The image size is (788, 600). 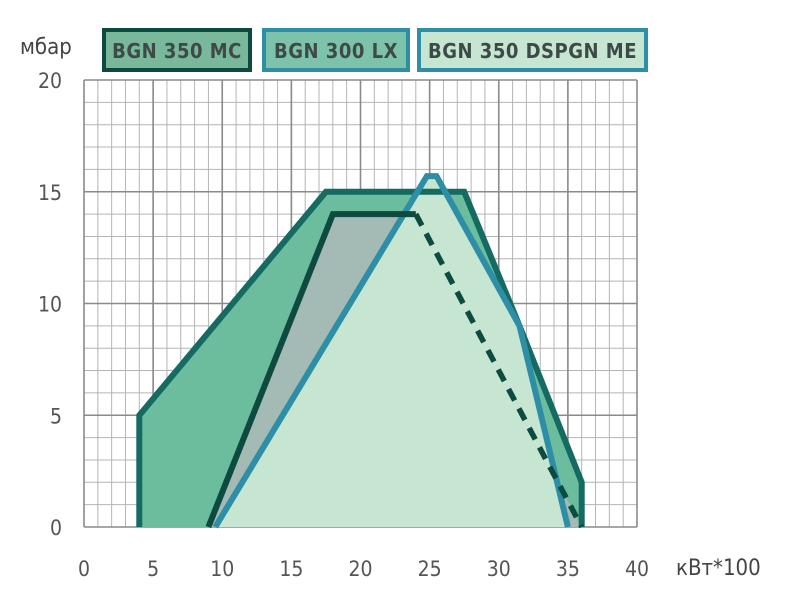 I want to click on x-tick-label: 35, so click(x=568, y=569).